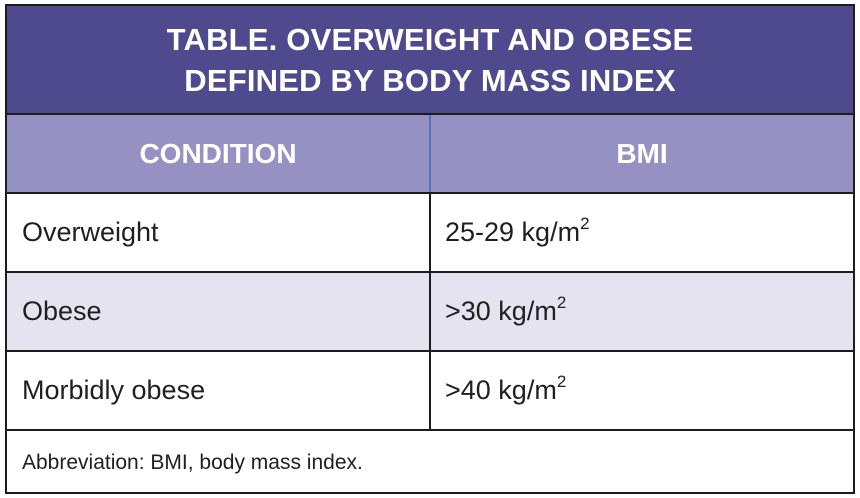  Describe the element at coordinates (642, 311) in the screenshot. I see `bmi-cell: >30 kg/m2` at that location.